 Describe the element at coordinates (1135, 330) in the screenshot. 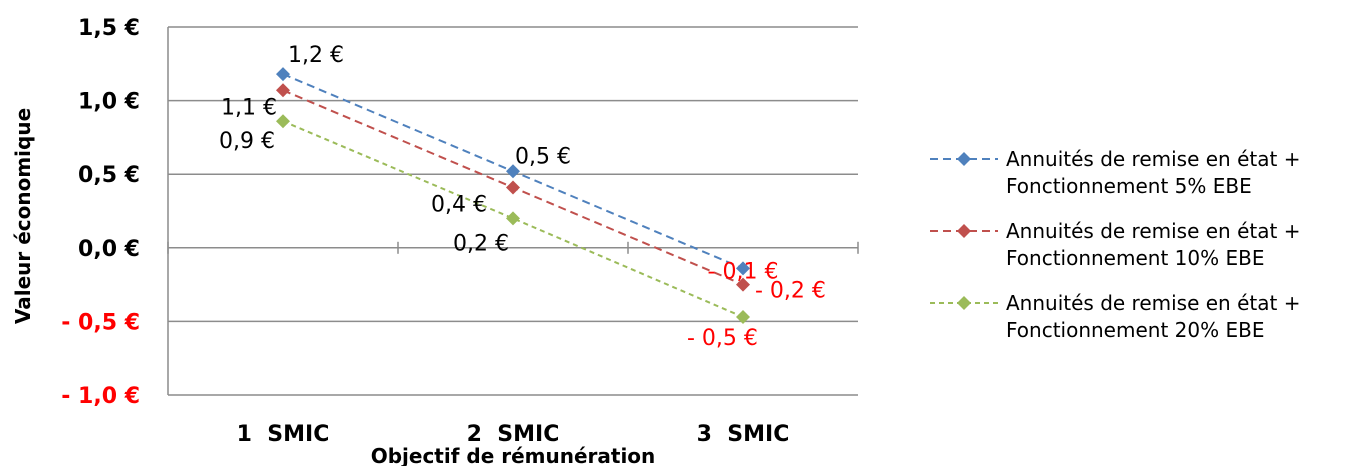

I see `legend-label-line2: Fonctionnement 20% EBE` at that location.